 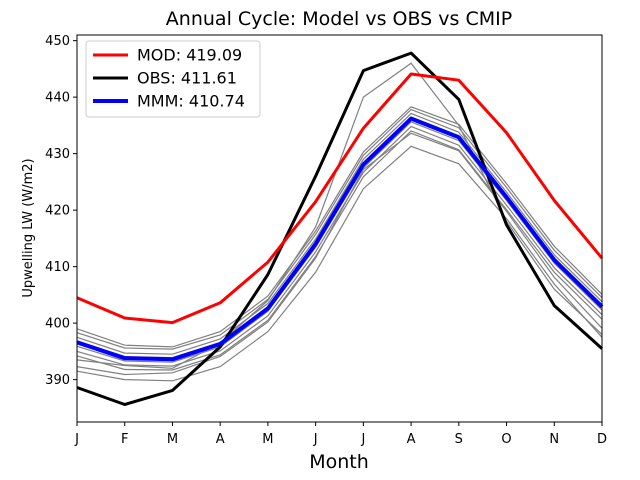 I want to click on y-tick-label: 410, so click(x=57, y=267).